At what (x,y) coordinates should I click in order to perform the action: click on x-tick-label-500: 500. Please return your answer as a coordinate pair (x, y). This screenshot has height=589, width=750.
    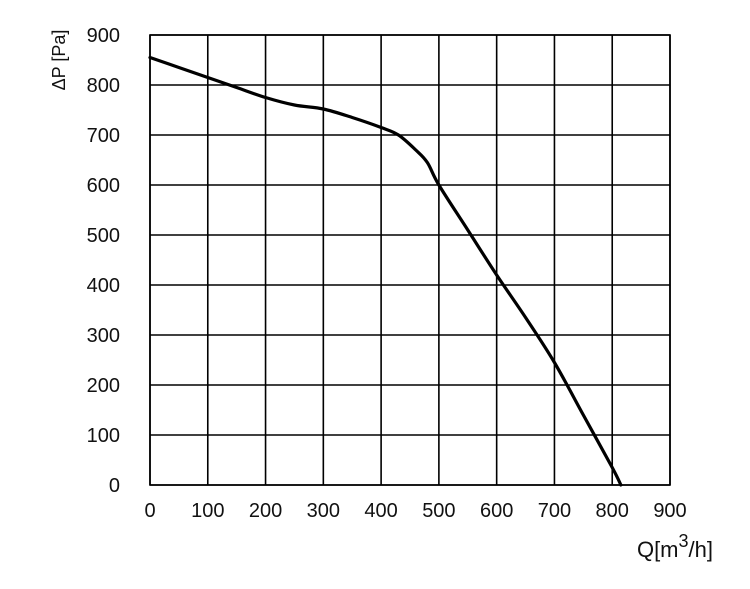
    Looking at the image, I should click on (438, 511).